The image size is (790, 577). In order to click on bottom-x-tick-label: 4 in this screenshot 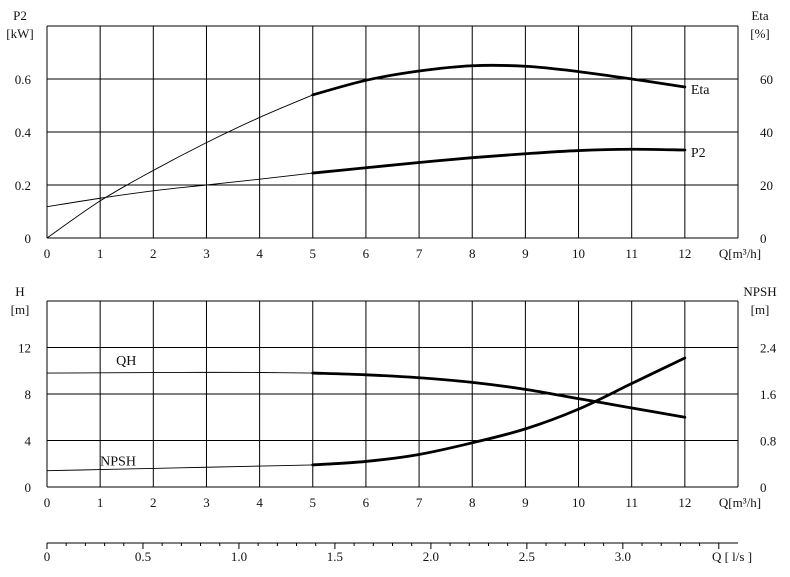, I will do `click(259, 502)`.